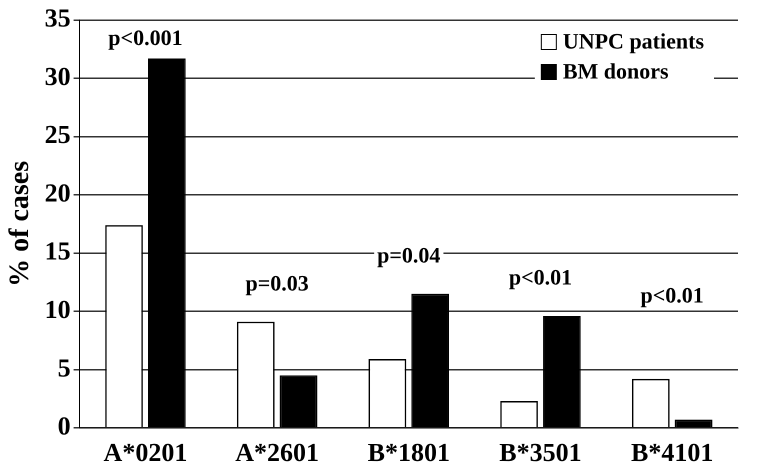 Image resolution: width=758 pixels, height=473 pixels. I want to click on x-tick-label: A*2601, so click(277, 453).